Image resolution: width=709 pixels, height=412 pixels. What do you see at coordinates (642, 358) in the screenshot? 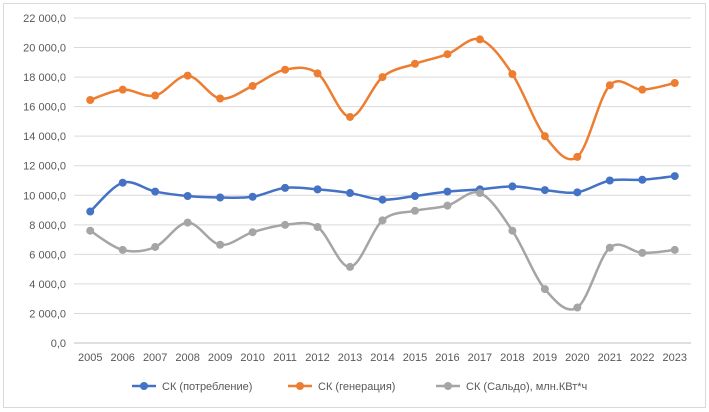
I see `x-tick-label: 2022` at bounding box center [642, 358].